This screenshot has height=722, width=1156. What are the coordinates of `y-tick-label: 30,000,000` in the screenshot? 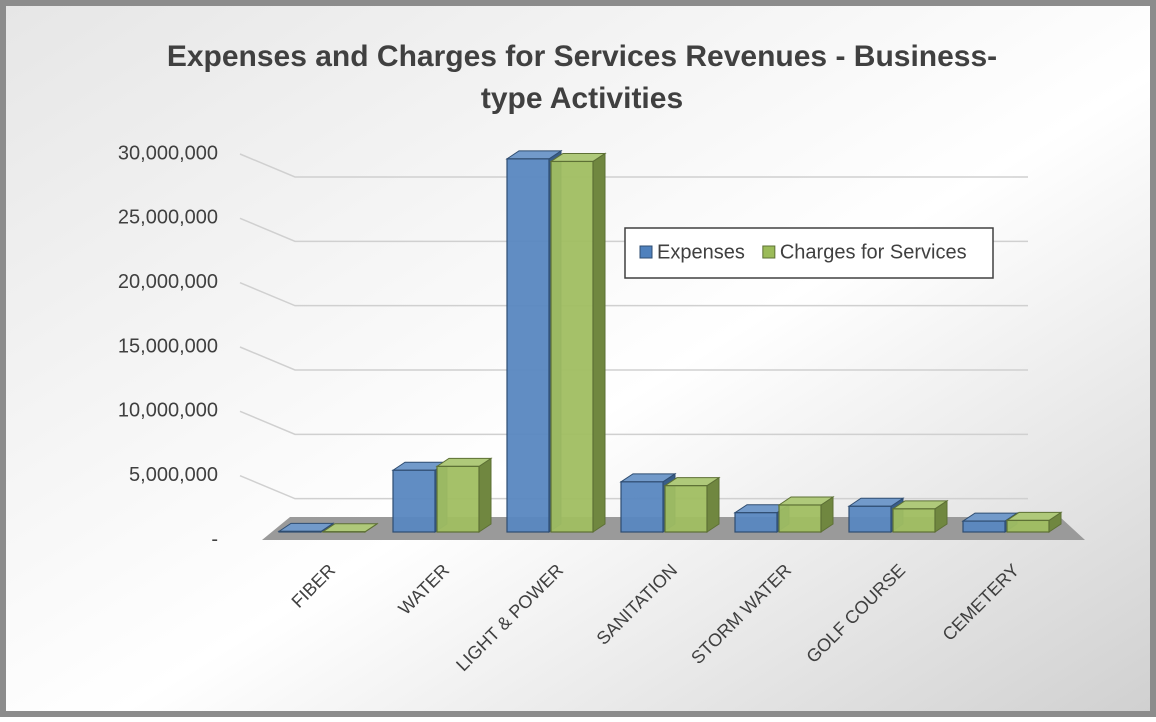 It's located at (168, 153).